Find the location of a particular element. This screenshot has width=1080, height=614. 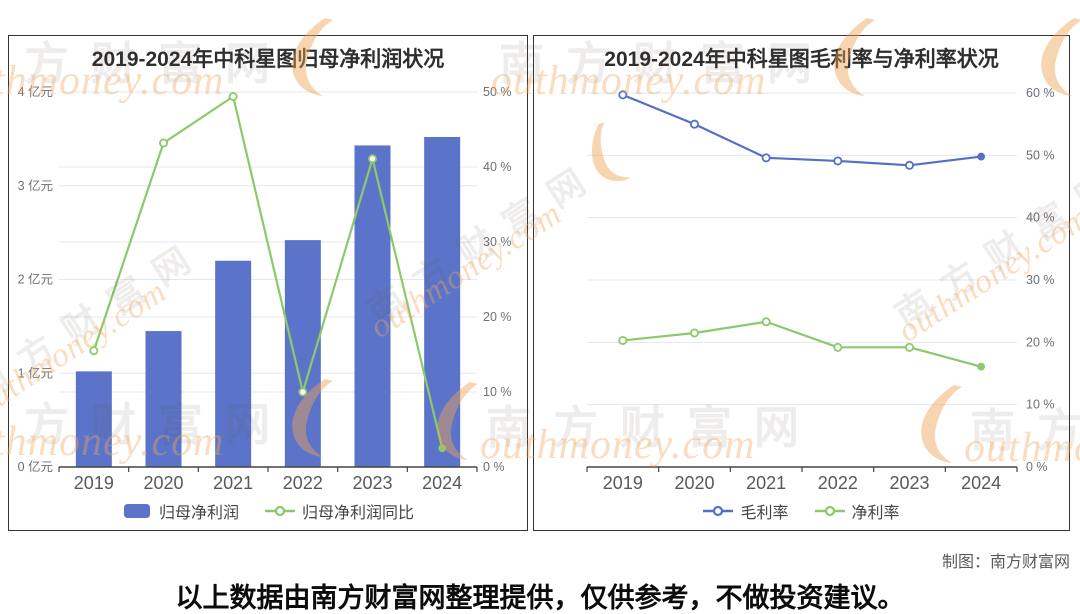

net-profit-bar-2024 is located at coordinates (442, 302).